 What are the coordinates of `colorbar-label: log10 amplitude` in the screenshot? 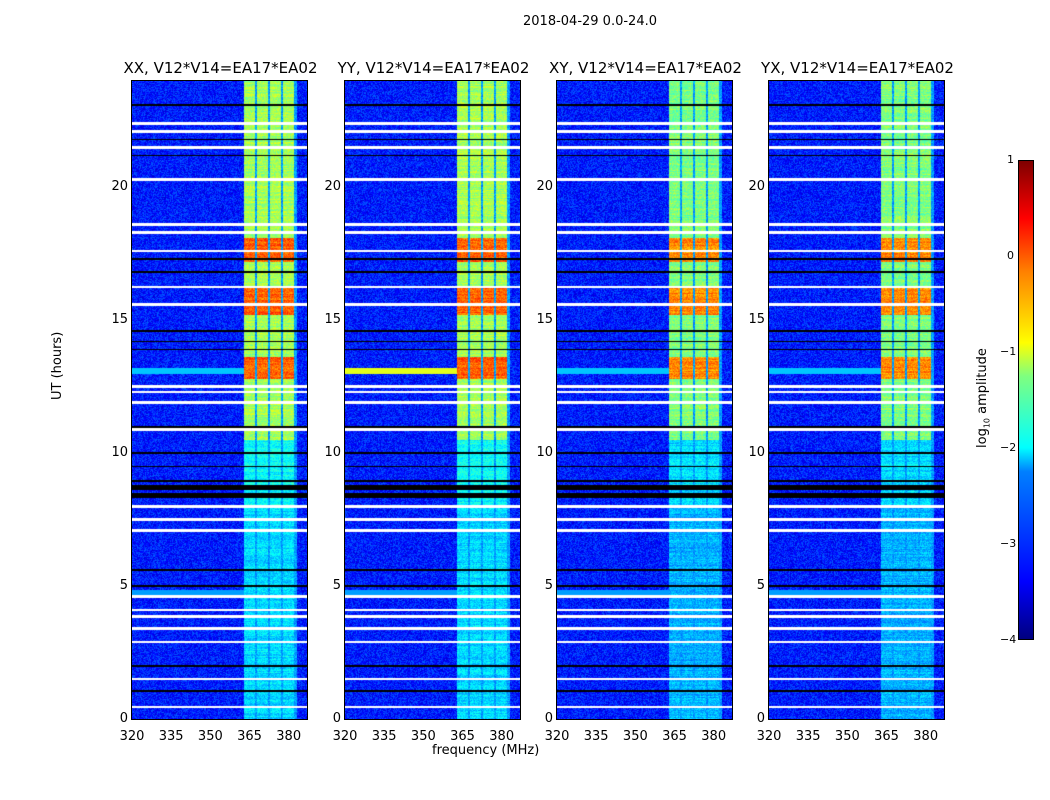 It's located at (983, 398).